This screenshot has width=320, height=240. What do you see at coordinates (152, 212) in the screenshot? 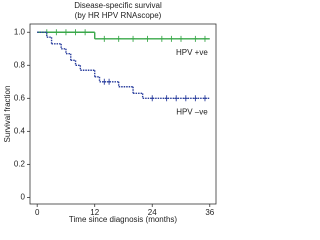
I see `x-tick-label: 24` at bounding box center [152, 212].